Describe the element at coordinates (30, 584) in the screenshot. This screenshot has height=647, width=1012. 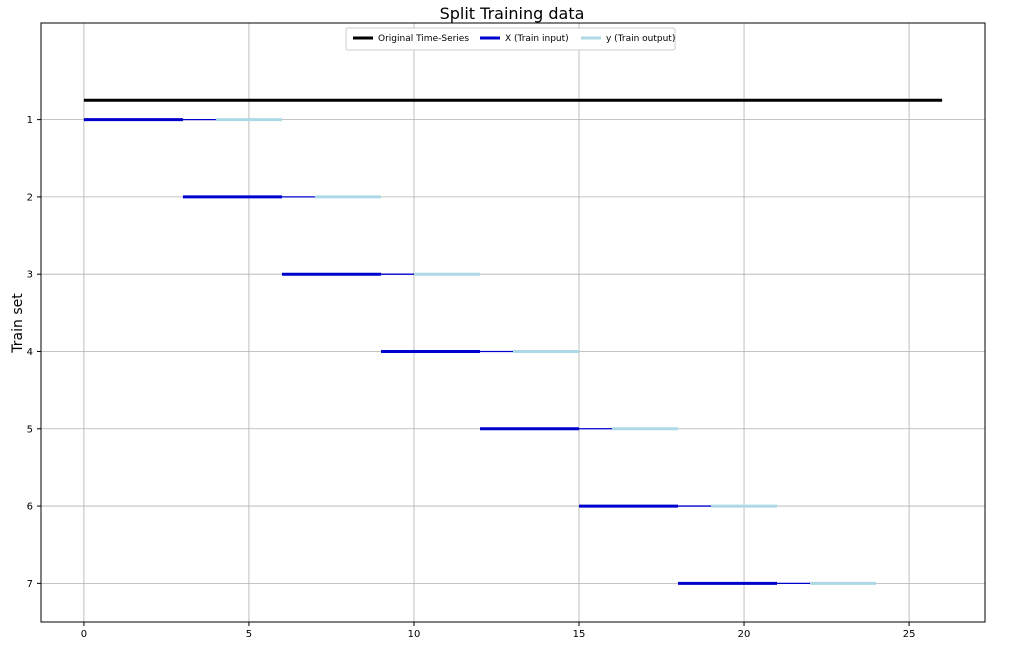
I see `y-tick-label: 7` at that location.